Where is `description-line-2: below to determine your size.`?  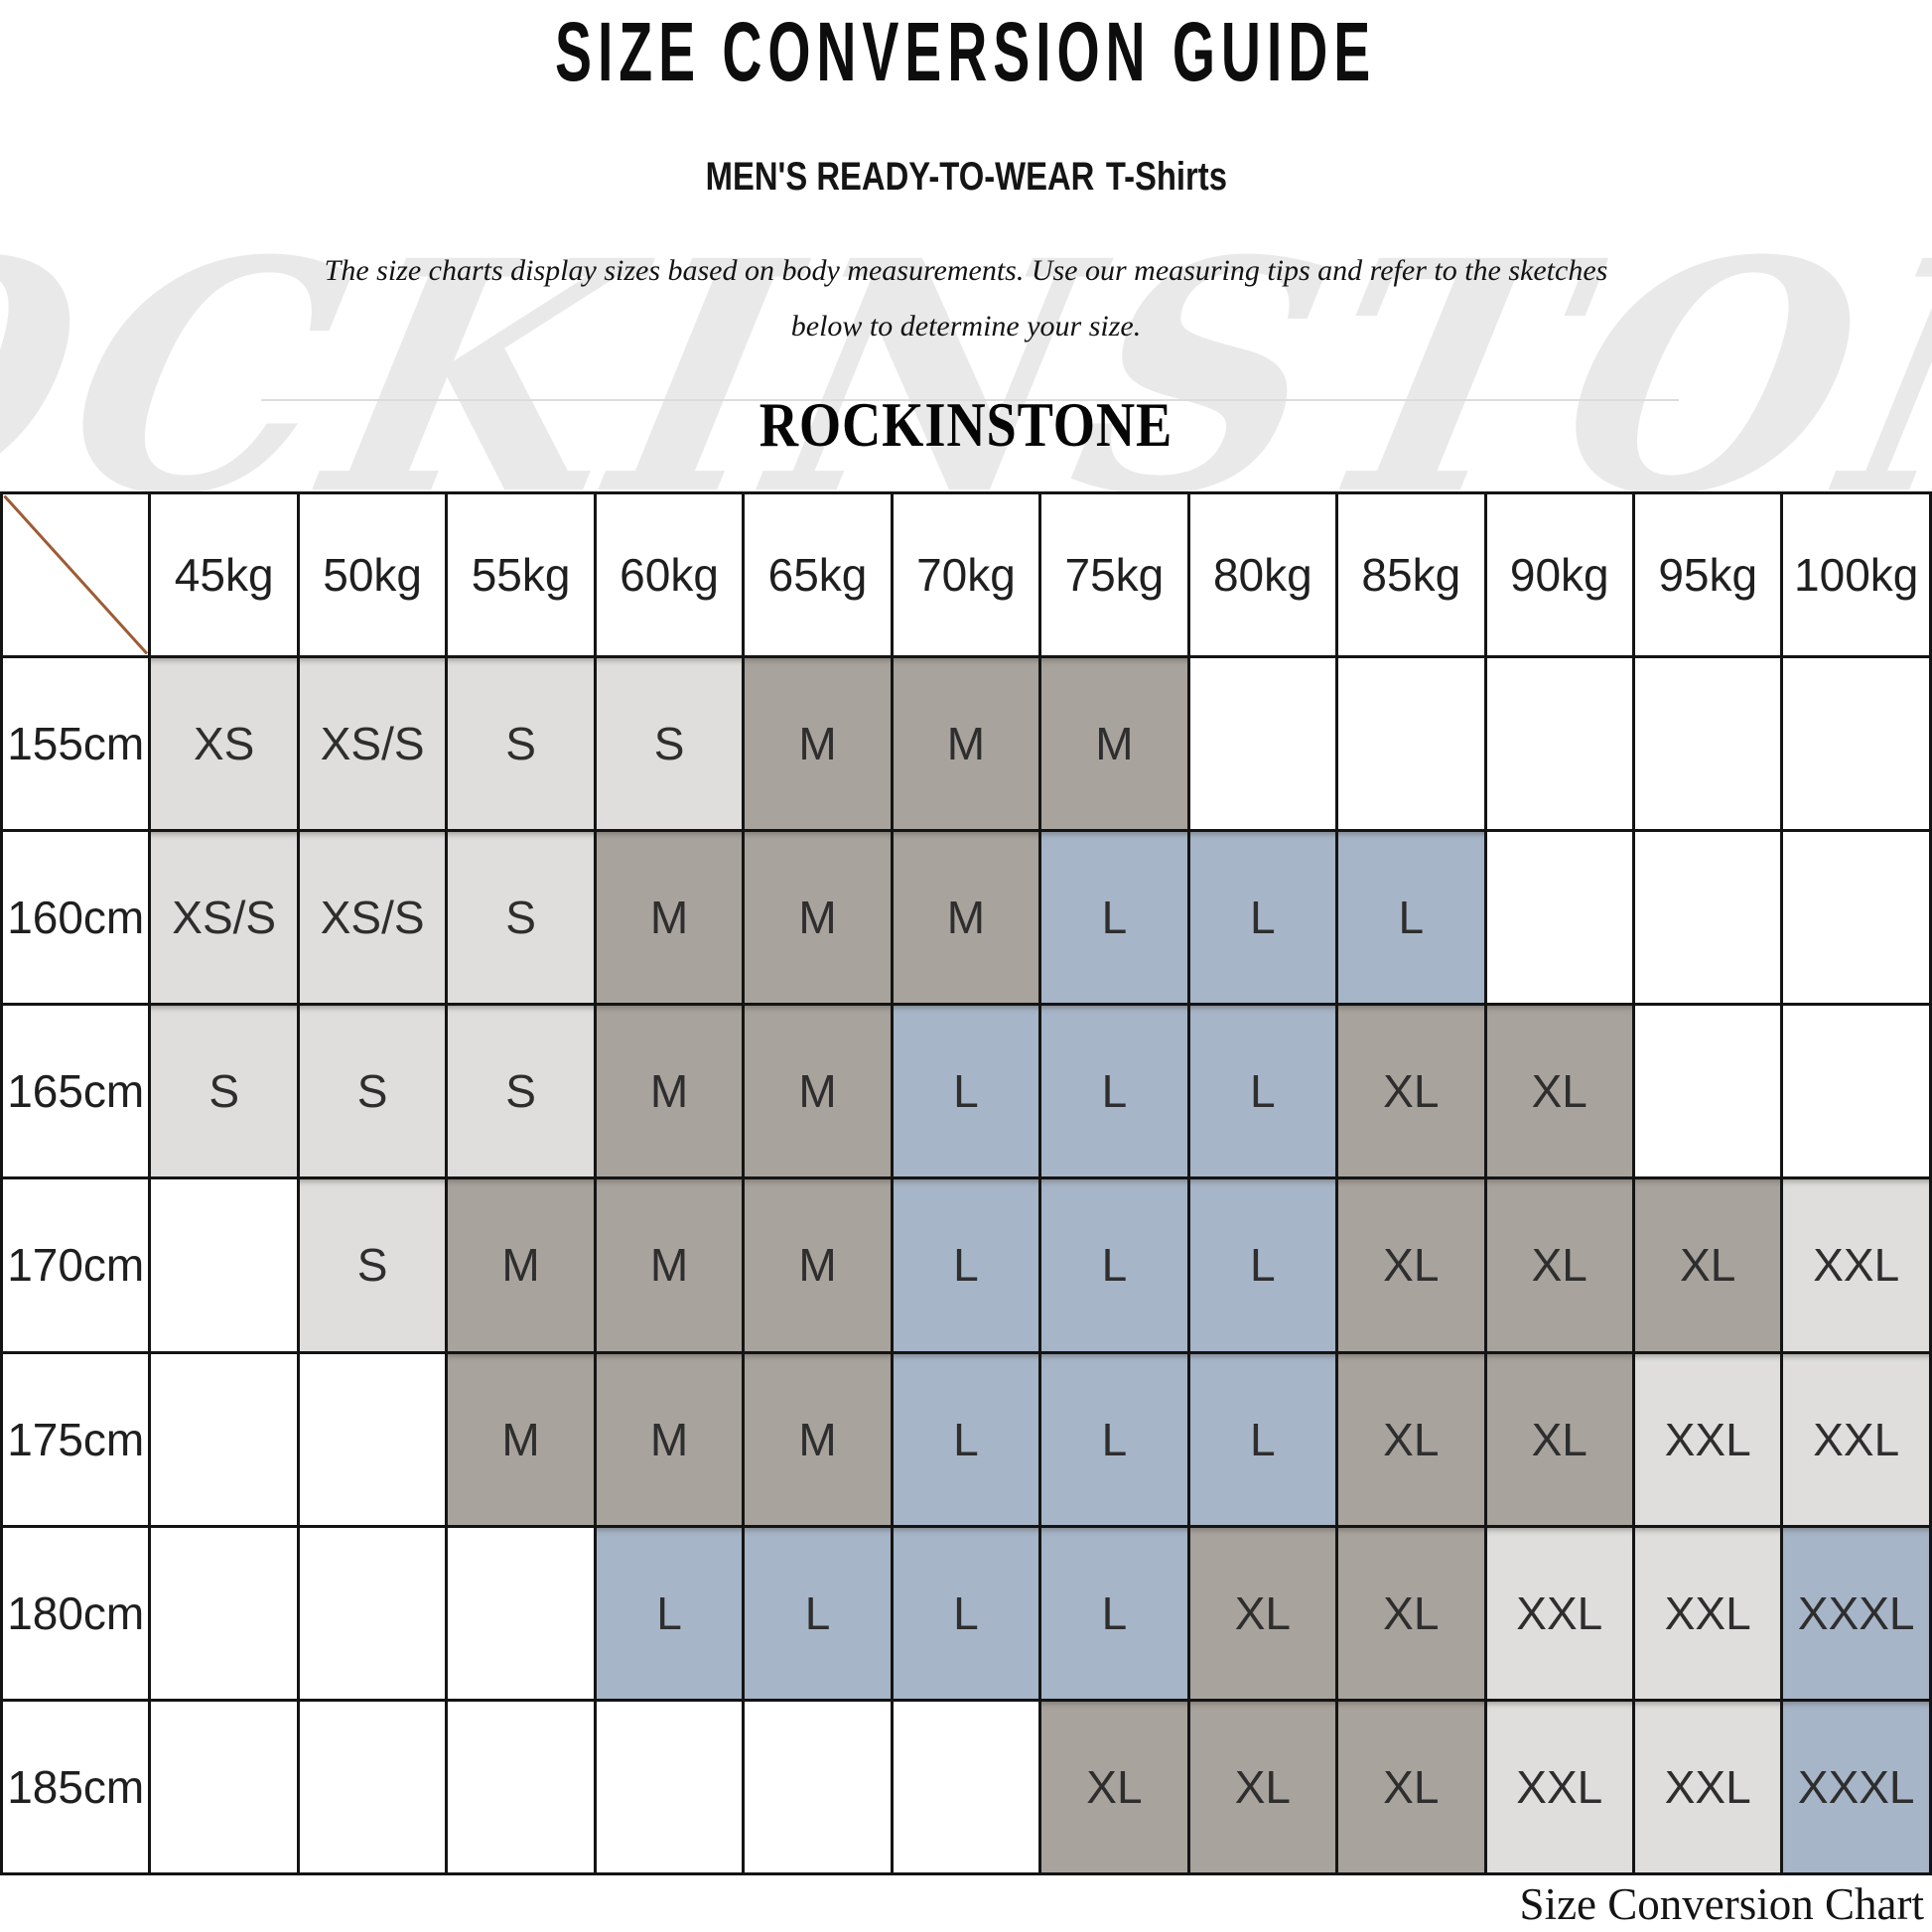
description-line-2: below to determine your size. is located at coordinates (966, 326).